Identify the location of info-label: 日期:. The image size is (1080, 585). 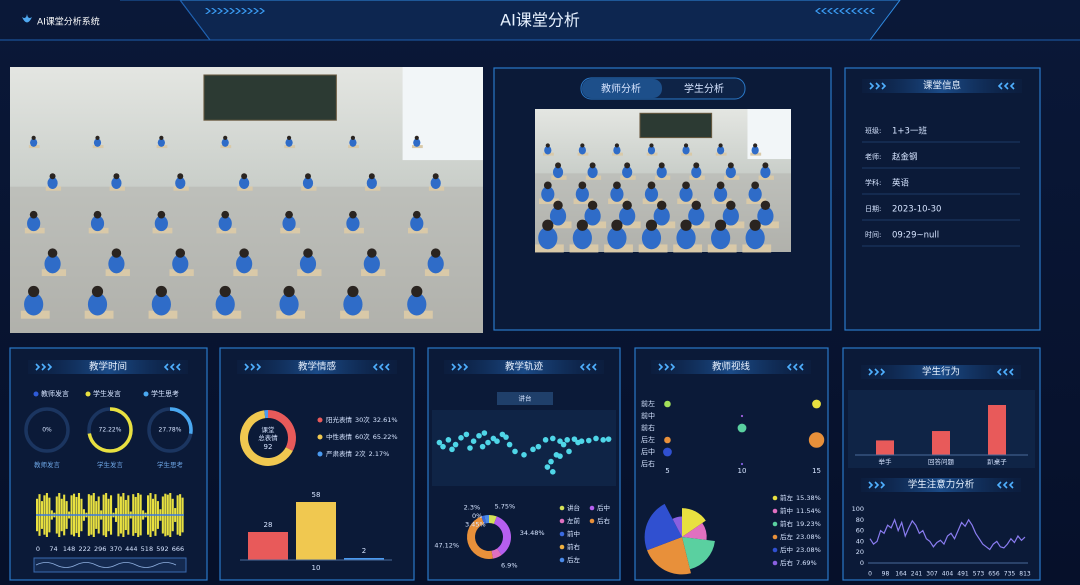
(873, 209).